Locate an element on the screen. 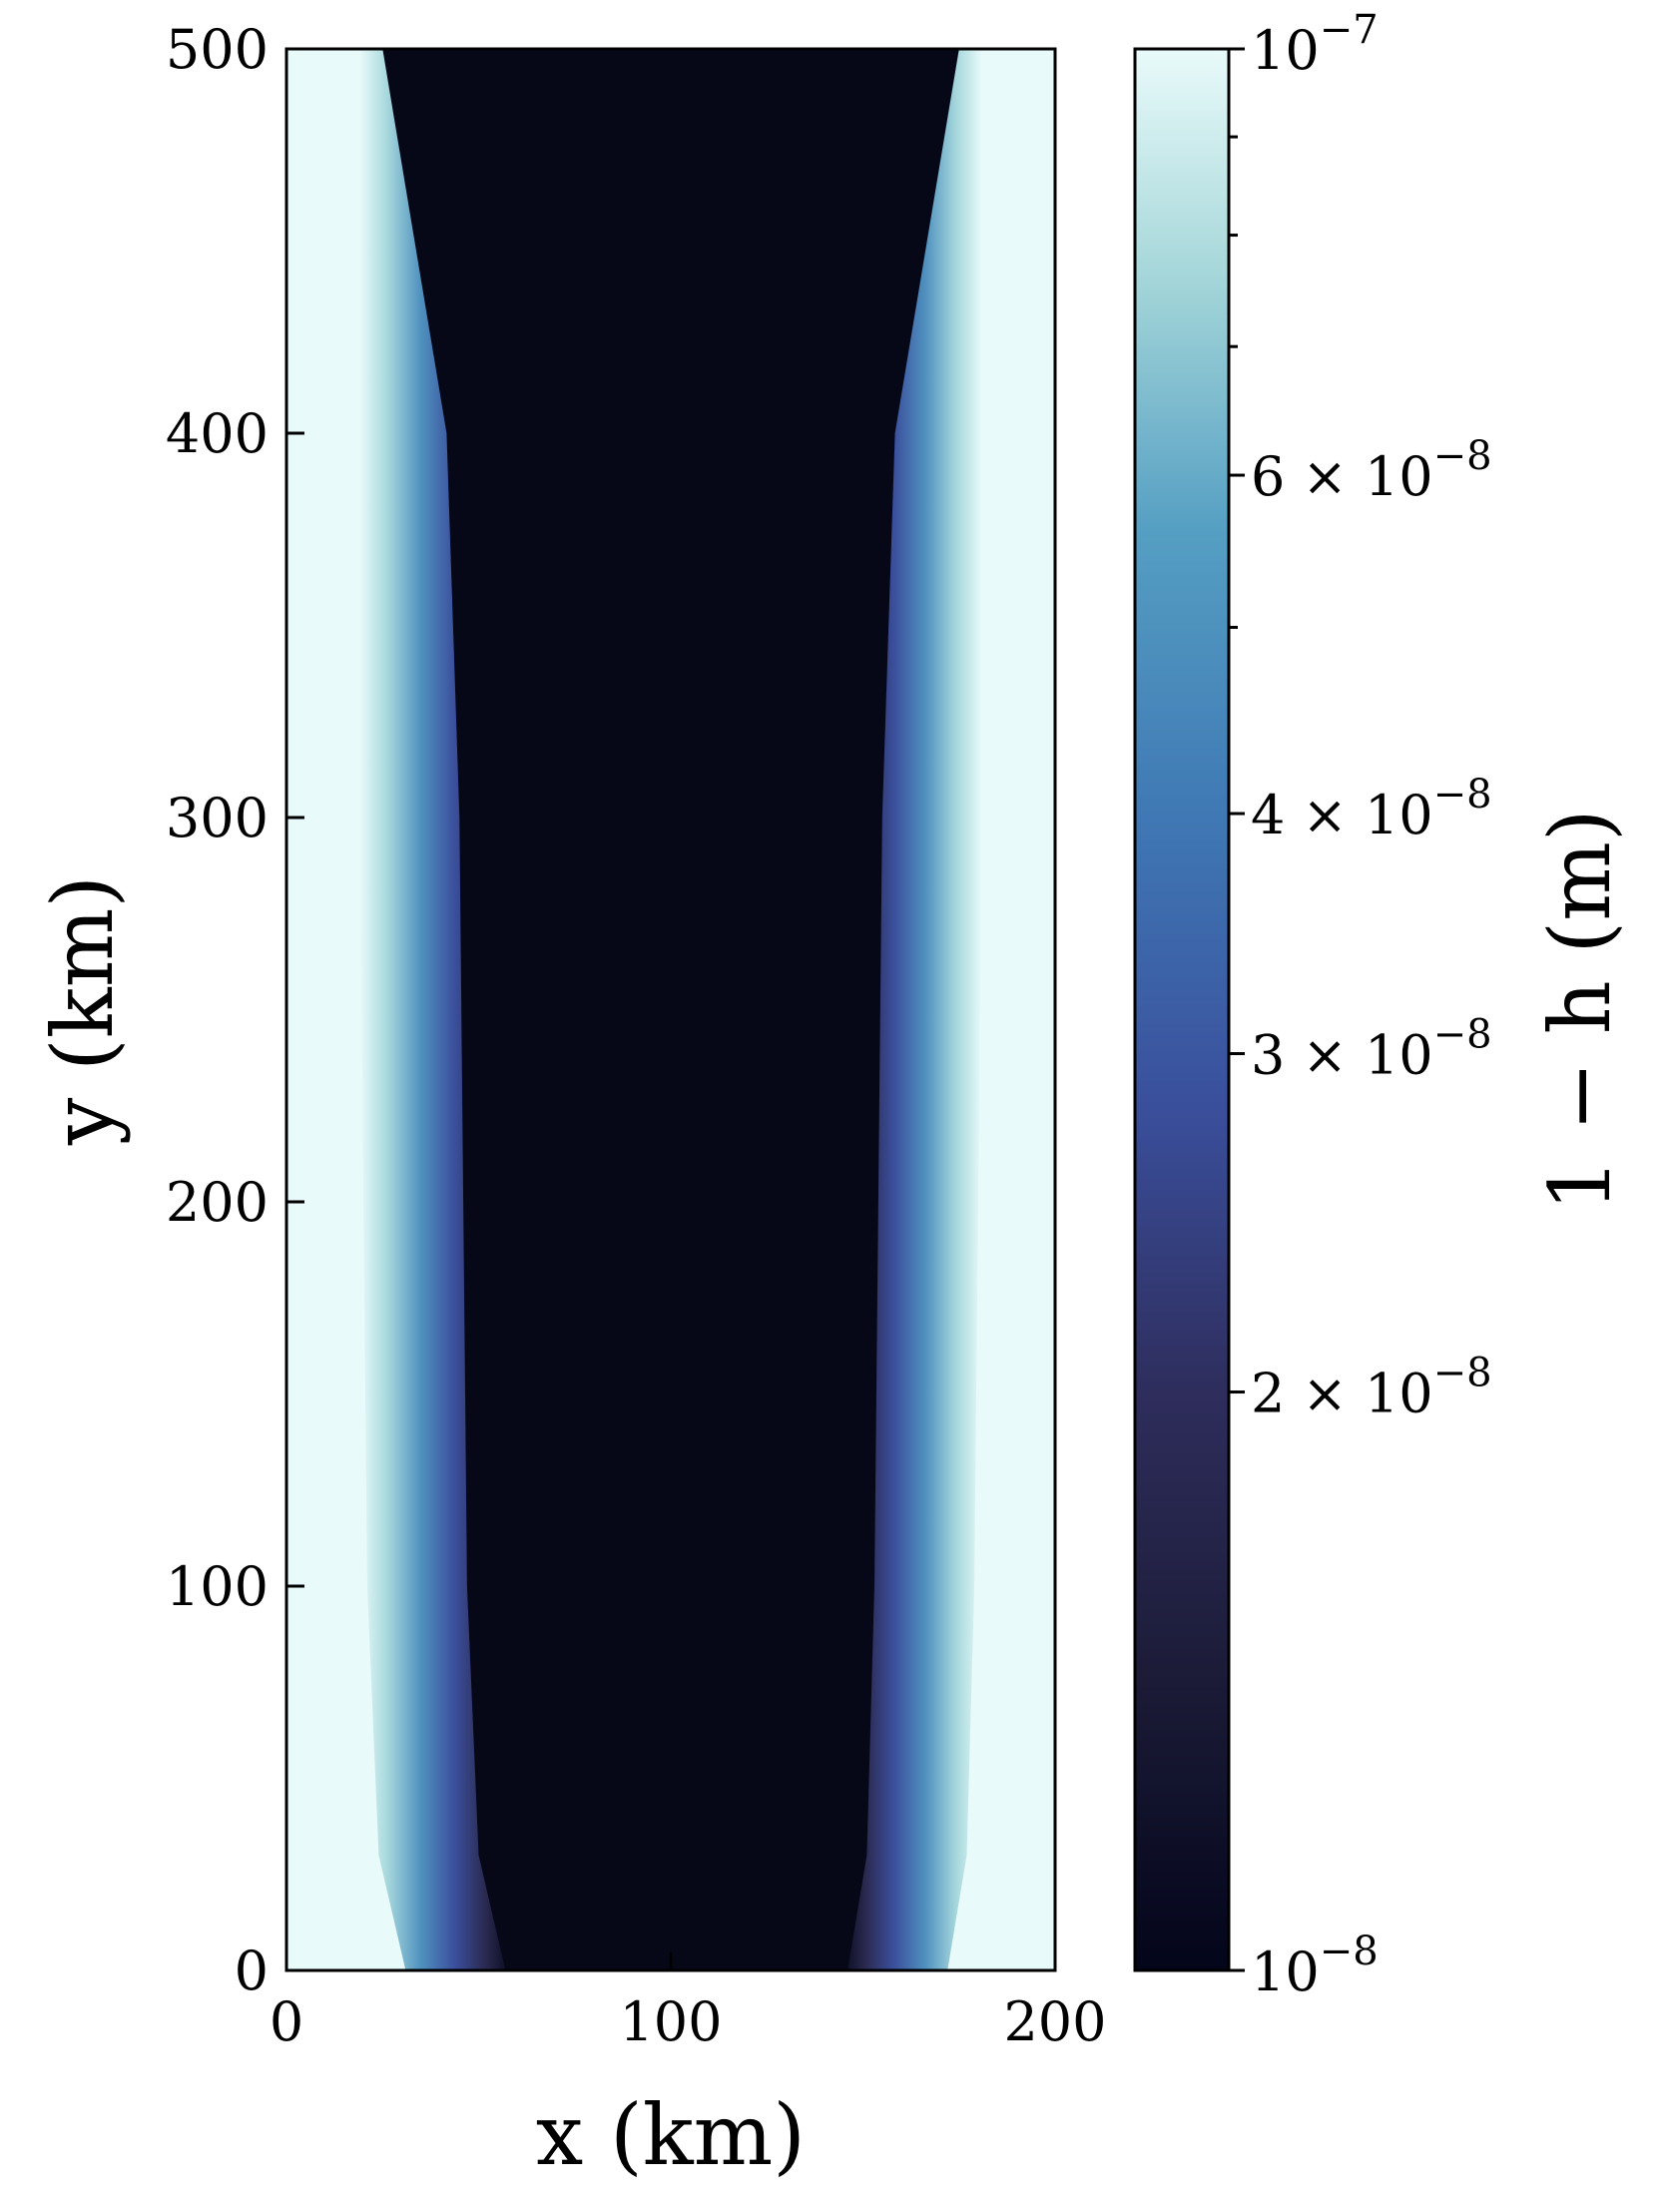 This screenshot has height=2212, width=1669. colorbar-tick-label: 6 × 10⁻⁸ is located at coordinates (1371, 471).